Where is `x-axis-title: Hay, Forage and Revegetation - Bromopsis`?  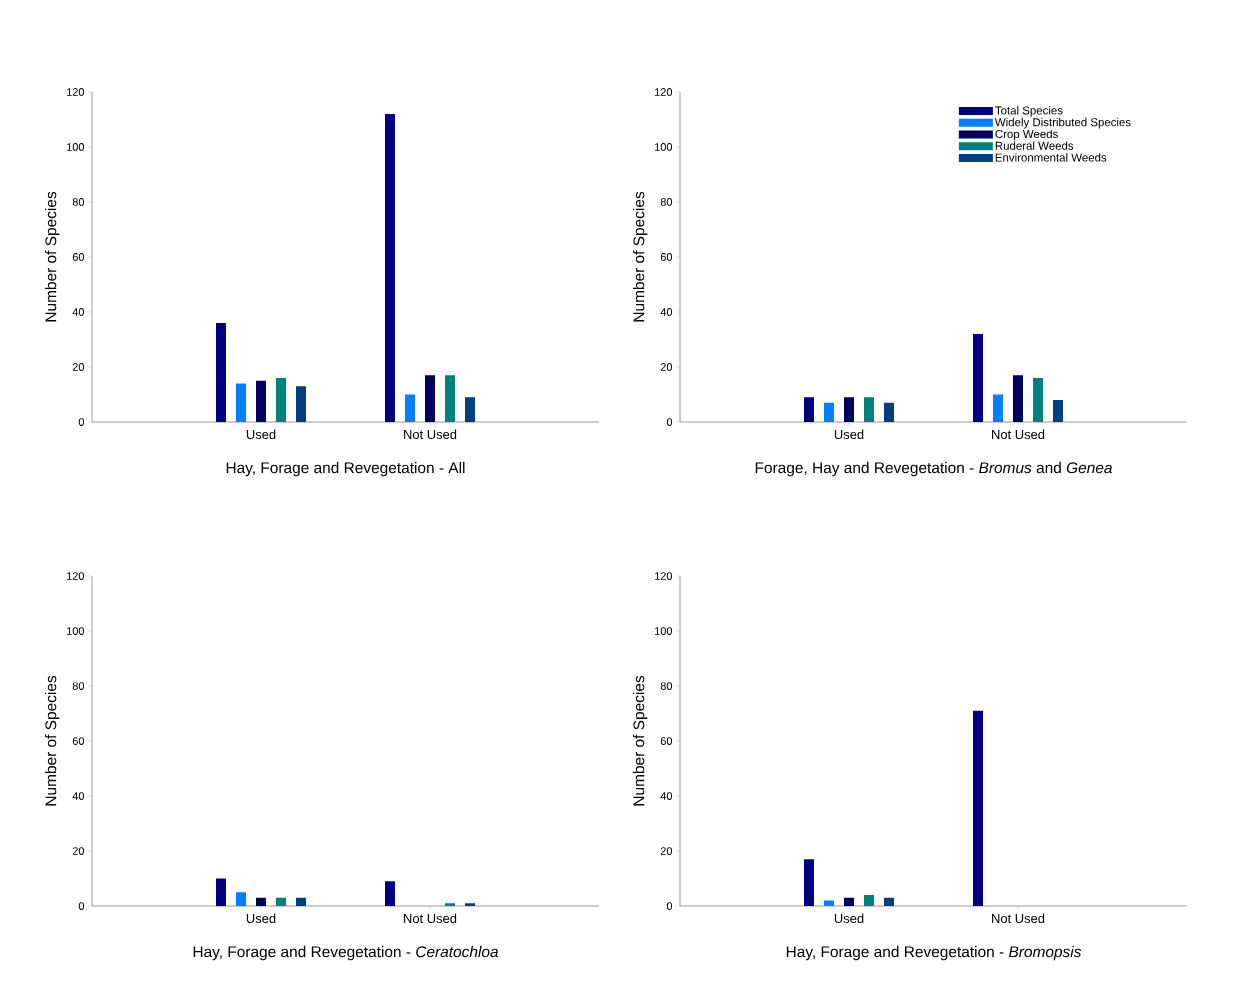 x-axis-title: Hay, Forage and Revegetation - Bromopsis is located at coordinates (934, 953).